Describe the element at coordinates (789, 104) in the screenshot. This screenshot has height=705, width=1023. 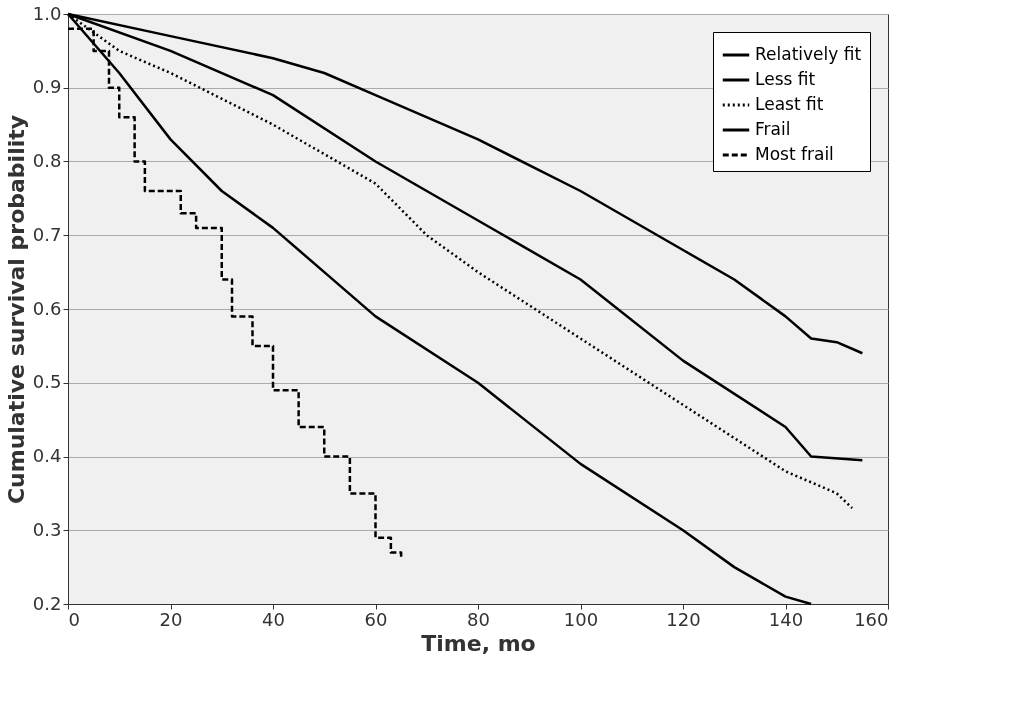
I see `legend-label: Least fit` at that location.